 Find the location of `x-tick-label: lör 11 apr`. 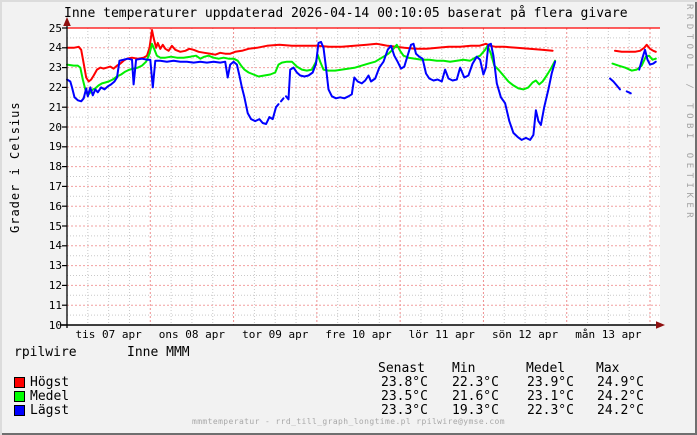

x-tick-label: lör 11 apr is located at coordinates (441, 334).